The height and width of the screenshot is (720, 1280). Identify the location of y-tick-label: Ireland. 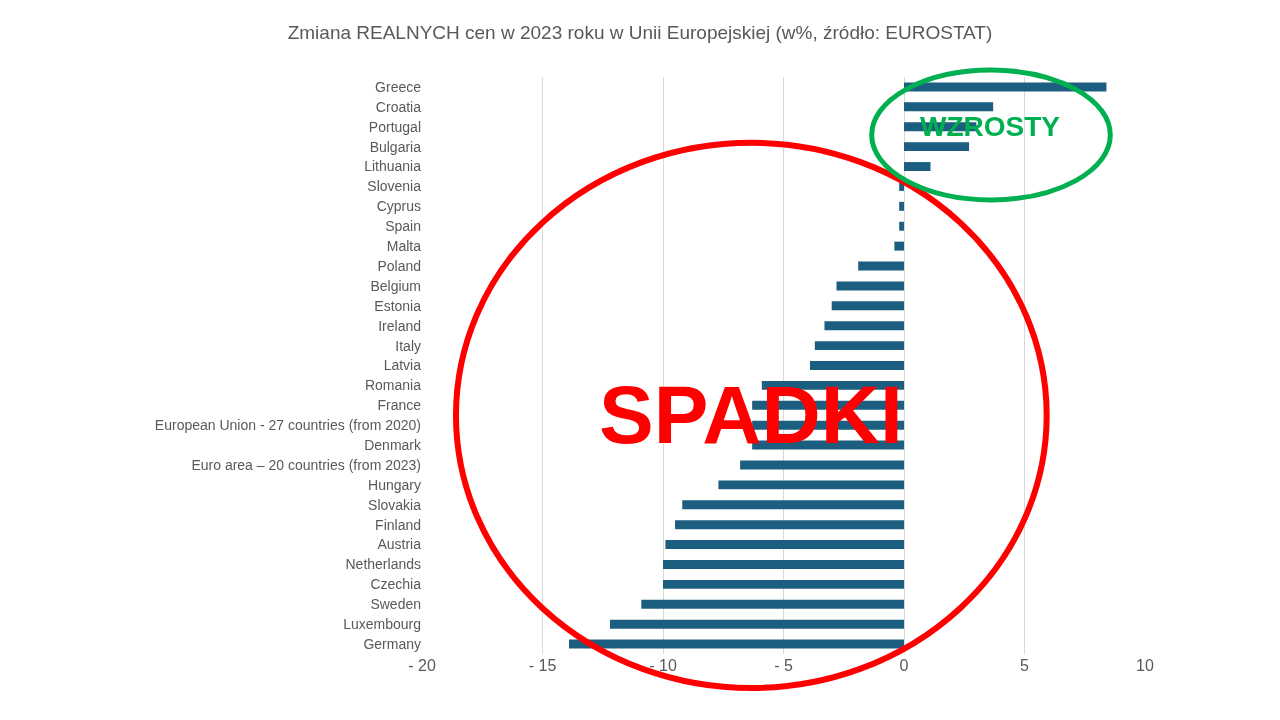
(399, 325).